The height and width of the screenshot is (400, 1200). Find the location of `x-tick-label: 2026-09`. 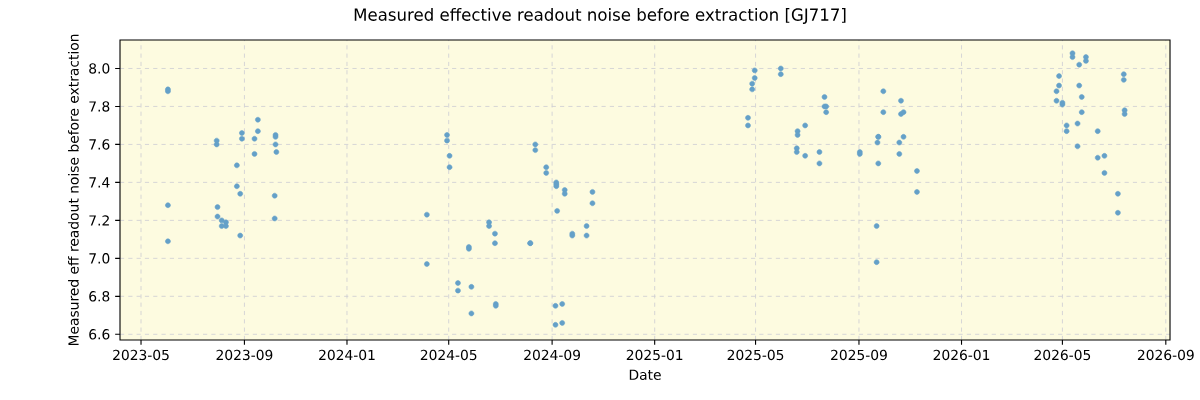

x-tick-label: 2026-09 is located at coordinates (1165, 355).